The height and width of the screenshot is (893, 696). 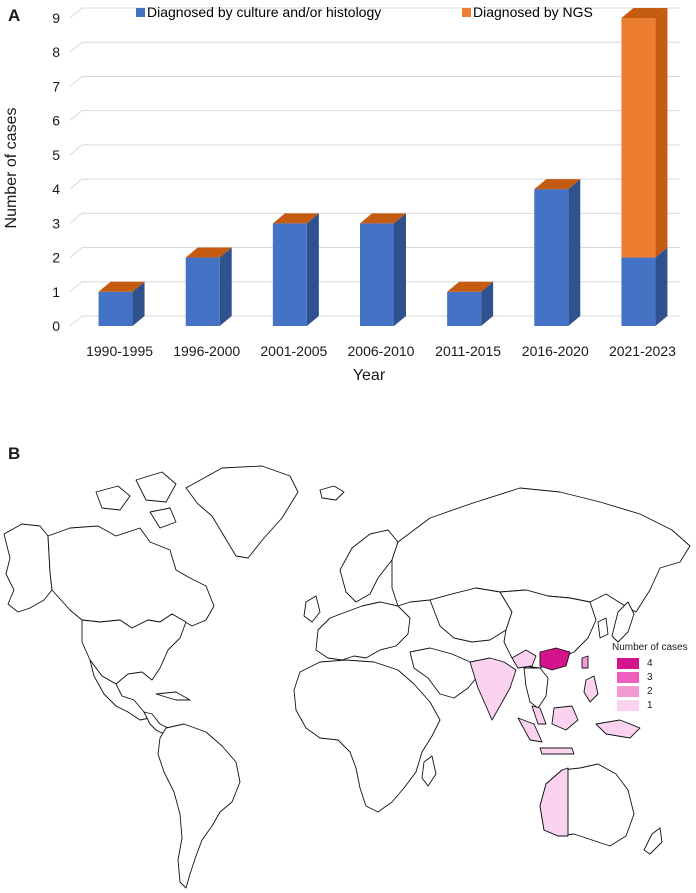 I want to click on map-legend-label-3: 3, so click(x=650, y=677).